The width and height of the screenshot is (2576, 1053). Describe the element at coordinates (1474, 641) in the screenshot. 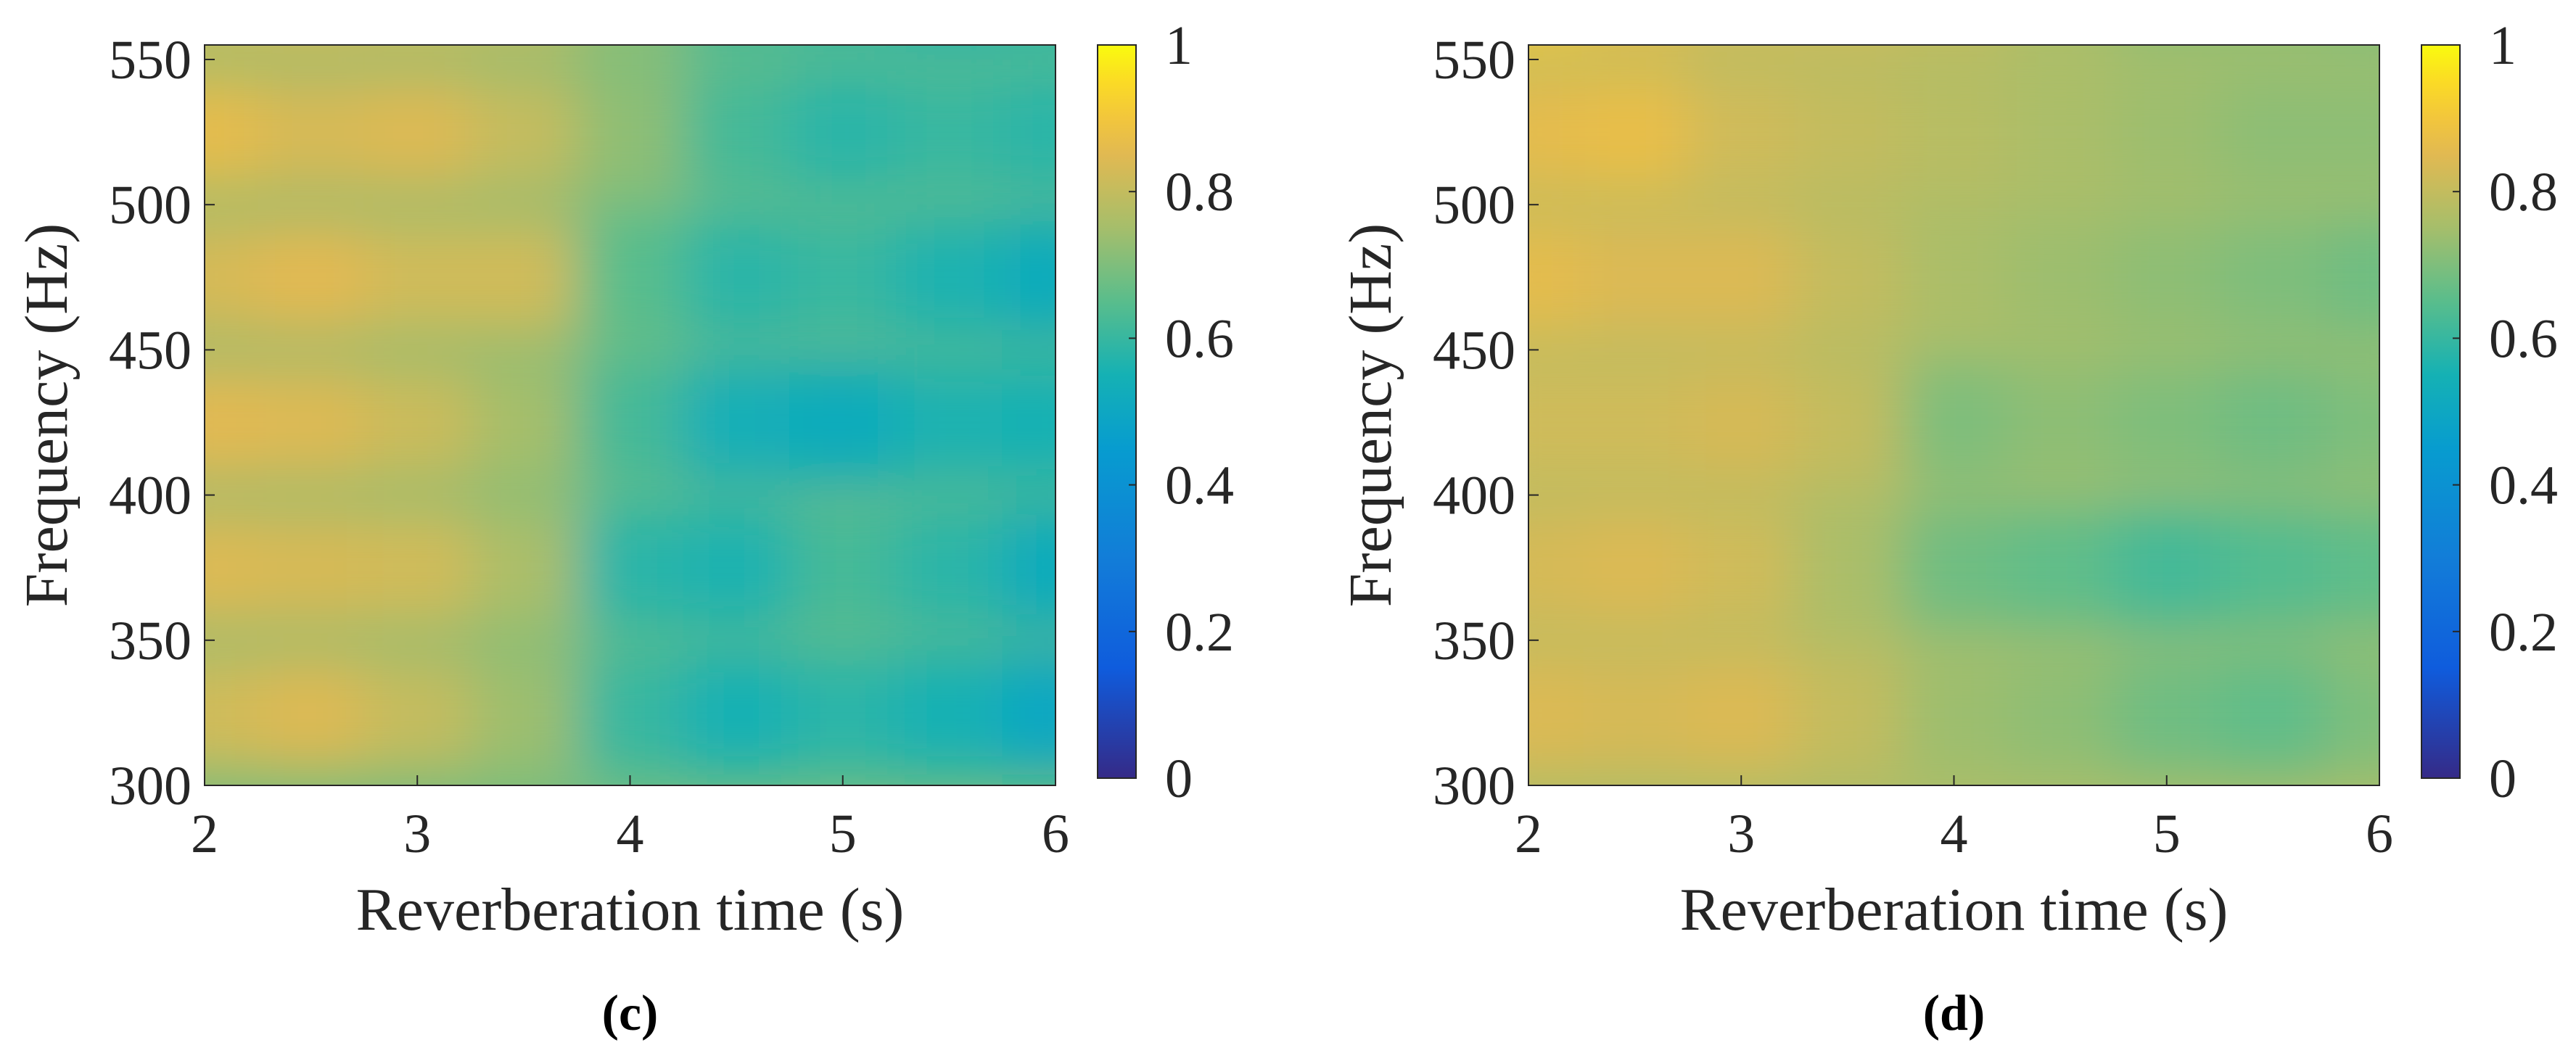

I see `y-tick-label: 350` at that location.